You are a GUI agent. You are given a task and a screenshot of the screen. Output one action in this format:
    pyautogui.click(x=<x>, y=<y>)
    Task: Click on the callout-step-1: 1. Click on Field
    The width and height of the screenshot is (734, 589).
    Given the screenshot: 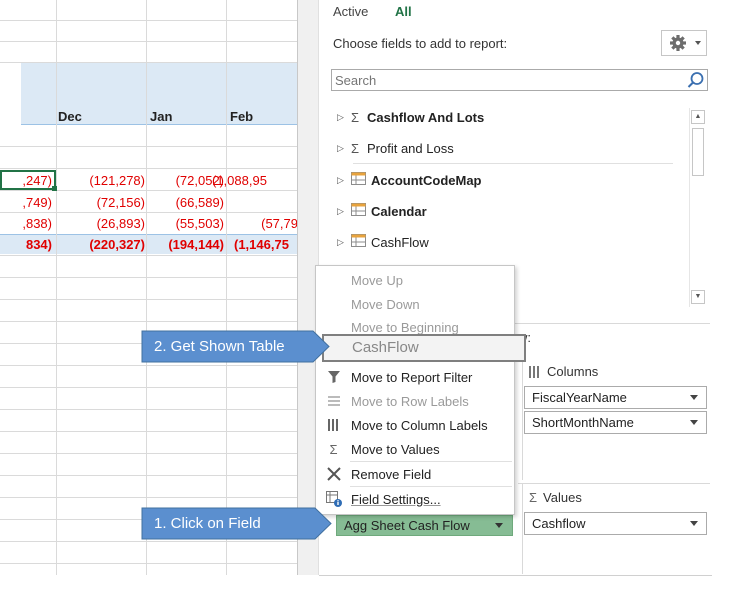 What is the action you would take?
    pyautogui.click(x=237, y=523)
    